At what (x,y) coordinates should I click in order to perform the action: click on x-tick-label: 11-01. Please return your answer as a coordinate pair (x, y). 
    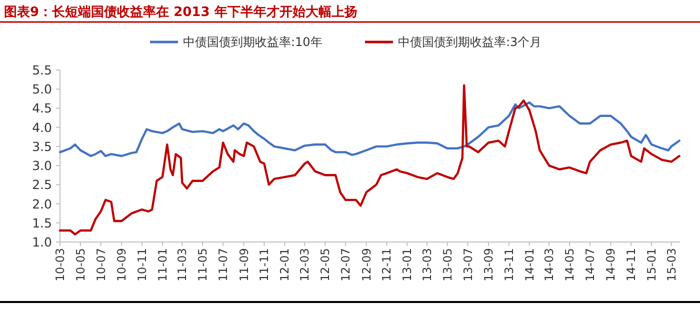
    Looking at the image, I should click on (162, 265).